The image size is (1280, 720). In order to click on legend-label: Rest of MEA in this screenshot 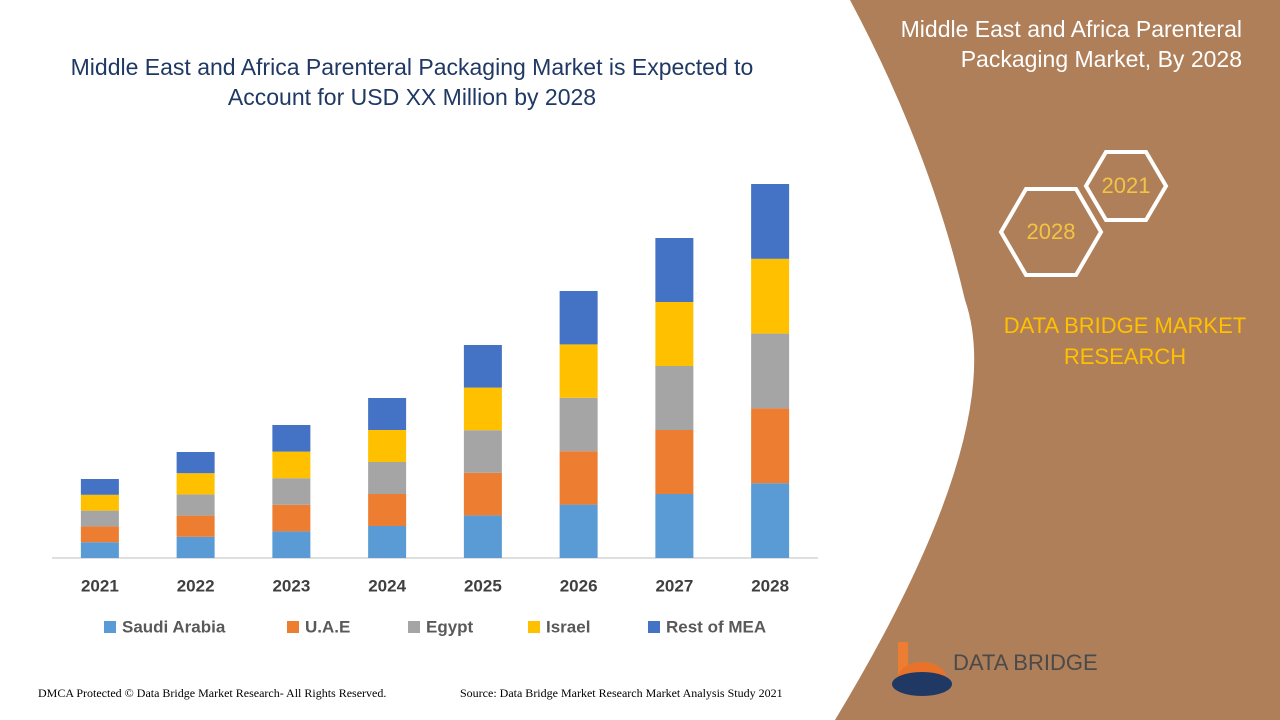, I will do `click(716, 626)`.